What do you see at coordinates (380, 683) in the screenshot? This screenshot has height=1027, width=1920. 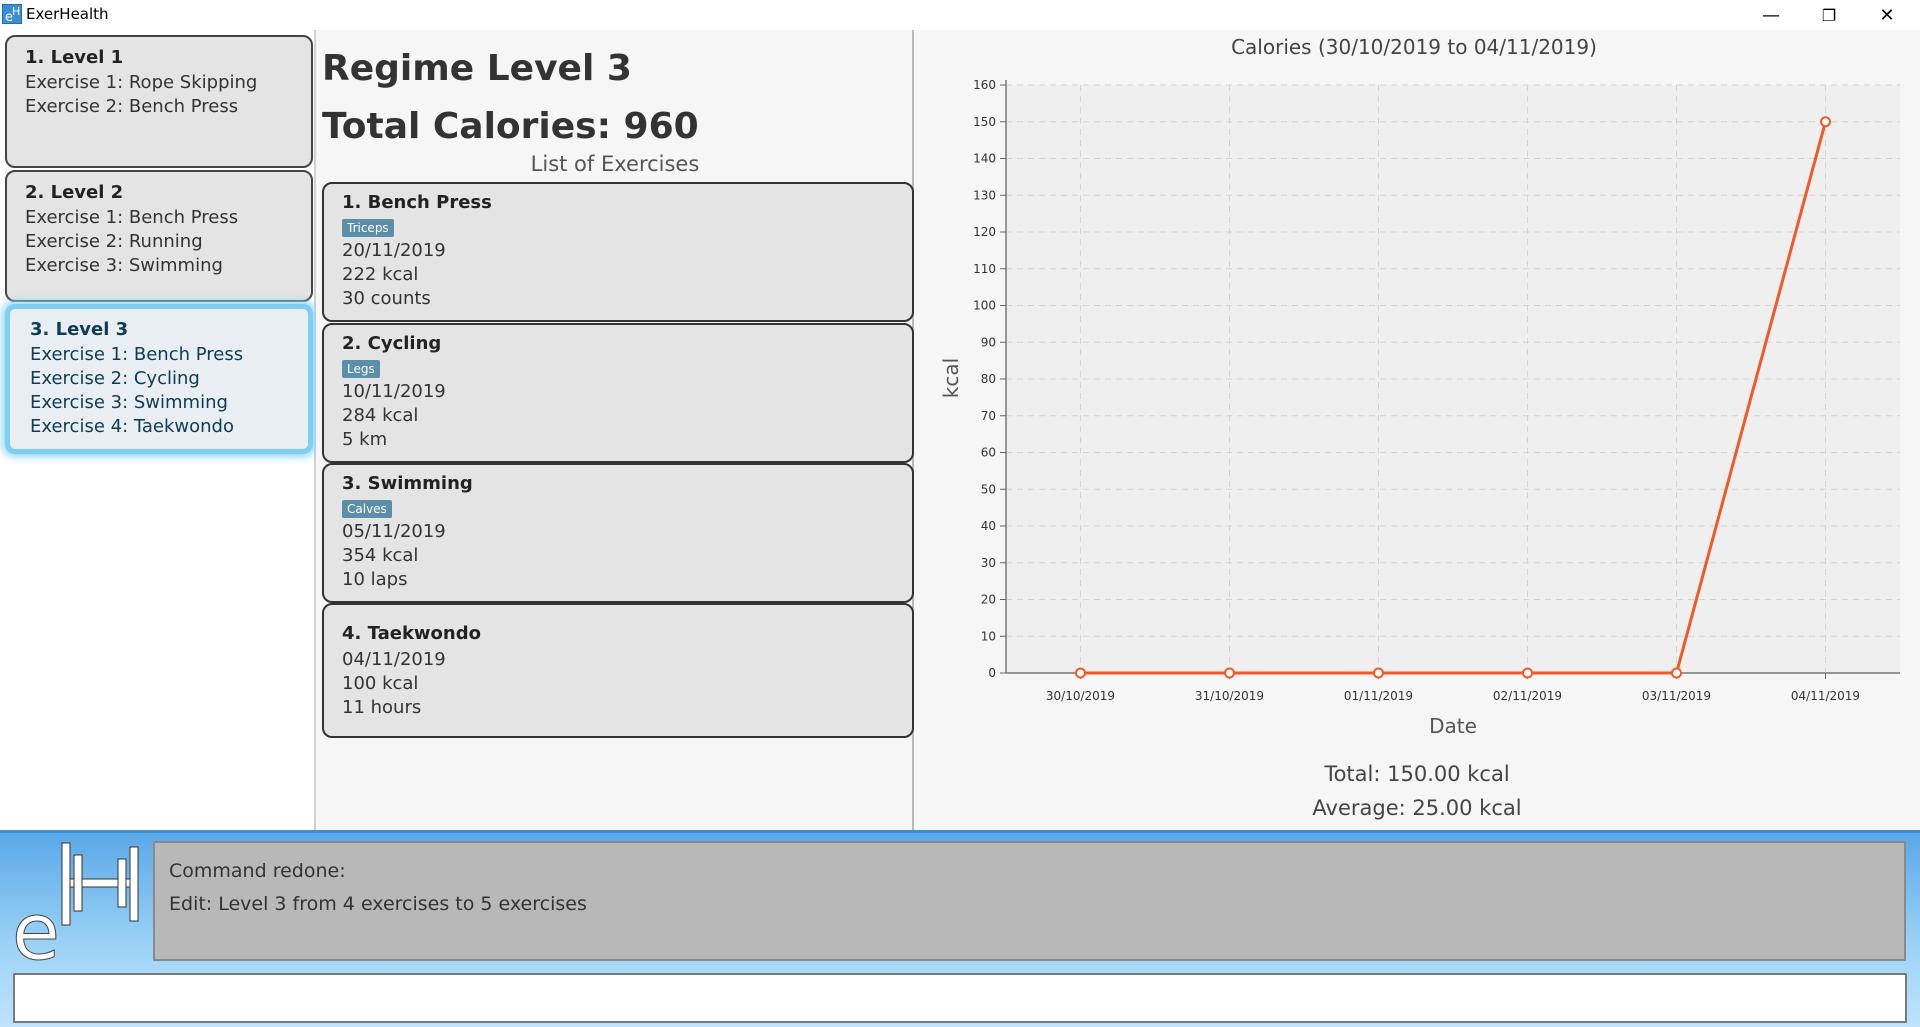 I see `exercise-calories: 100 kcal` at bounding box center [380, 683].